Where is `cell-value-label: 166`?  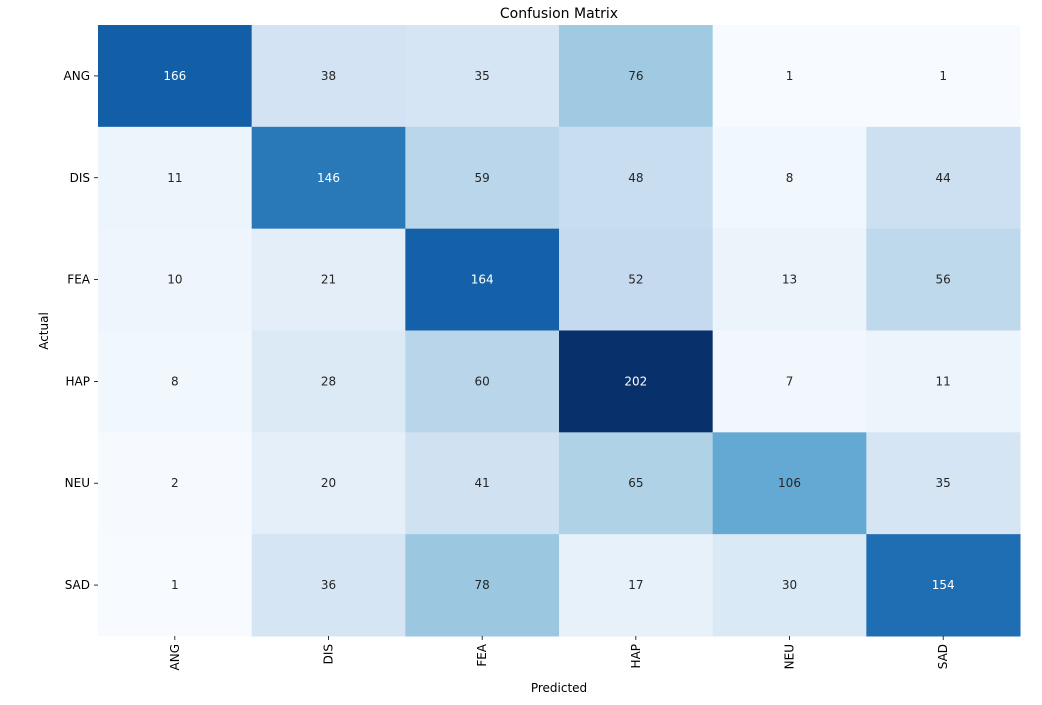 cell-value-label: 166 is located at coordinates (174, 76).